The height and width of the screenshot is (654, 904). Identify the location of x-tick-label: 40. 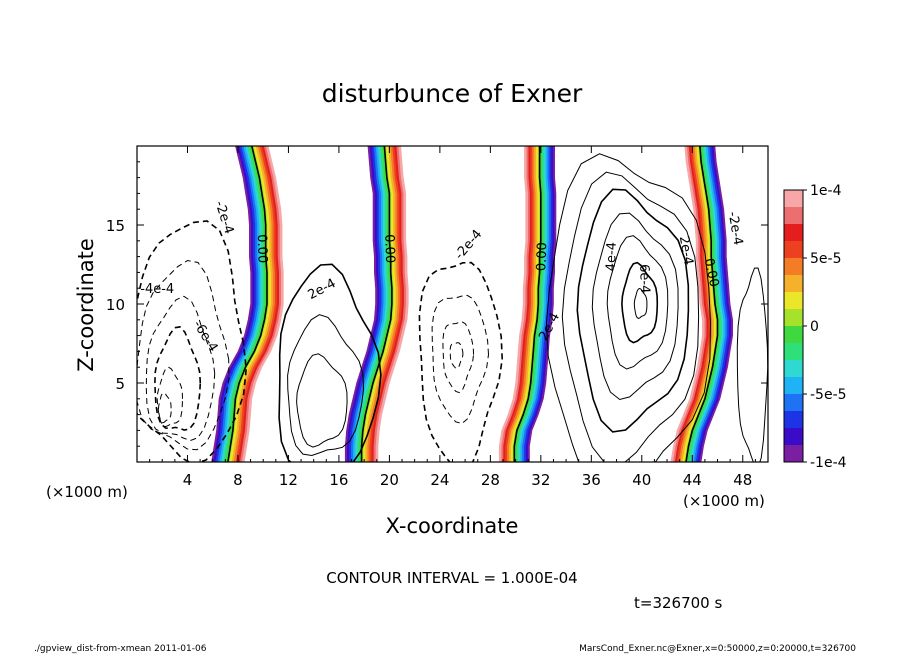
(641, 480).